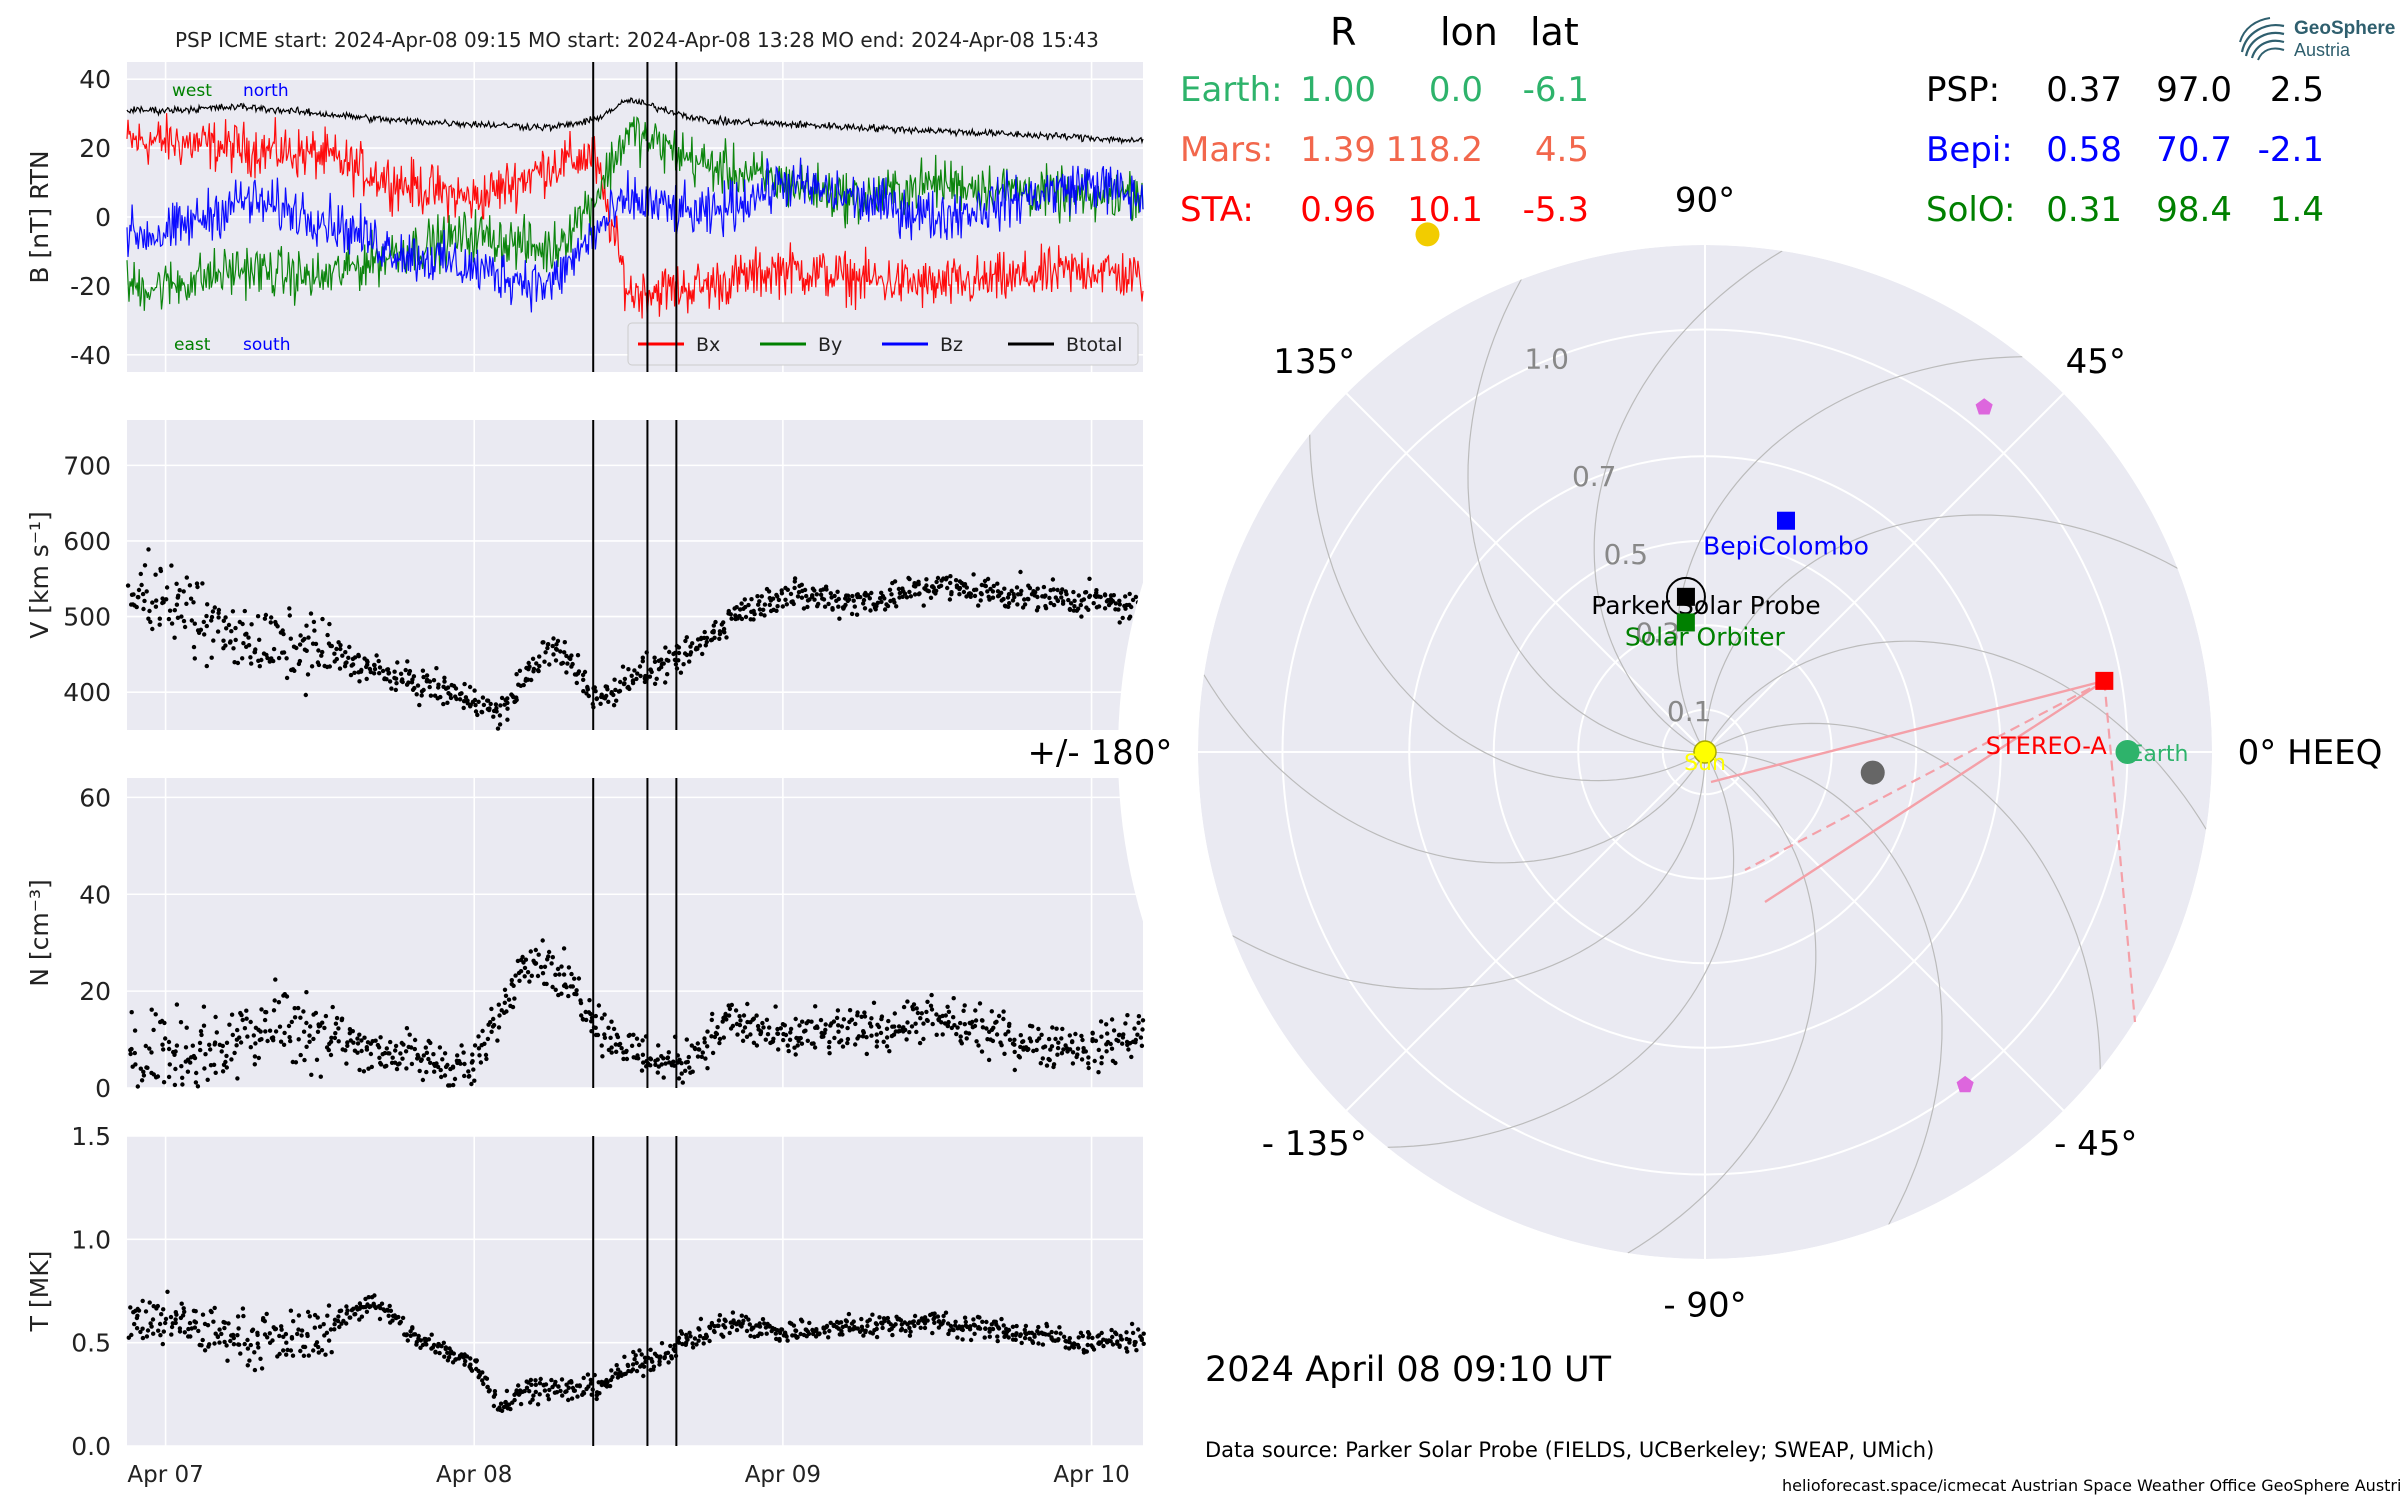  What do you see at coordinates (1872, 772) in the screenshot?
I see `marker-object-grey` at bounding box center [1872, 772].